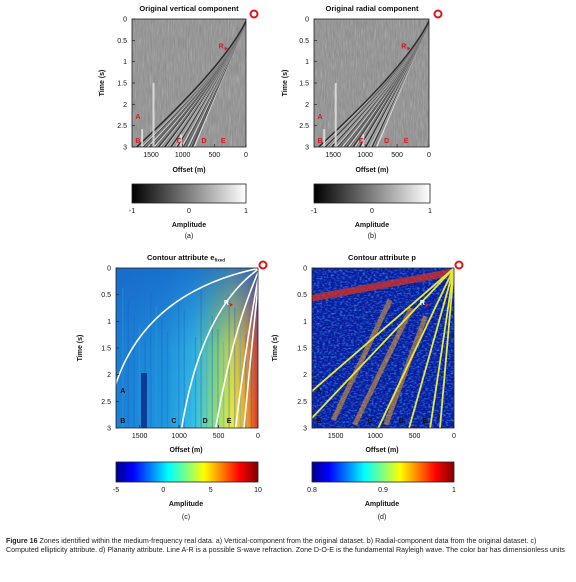  Describe the element at coordinates (258, 490) in the screenshot. I see `colorbar-tick-label: 10` at that location.